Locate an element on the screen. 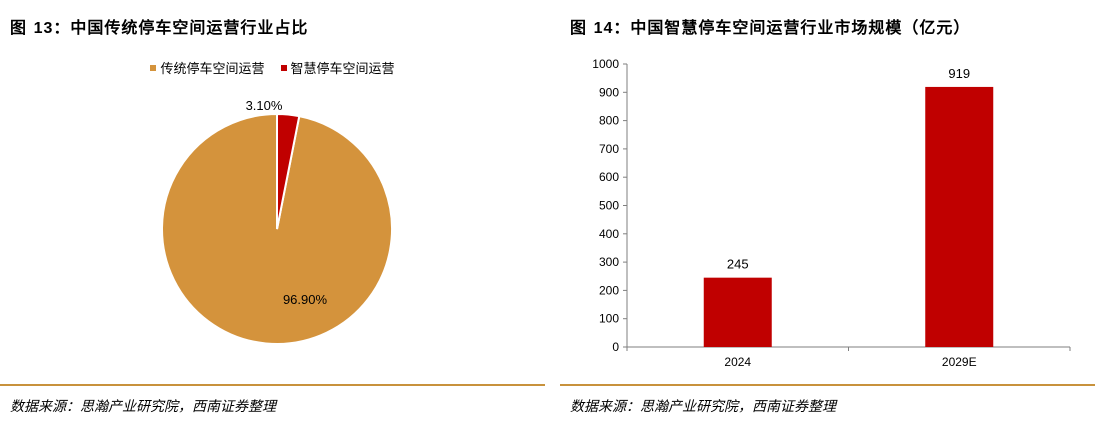 Image resolution: width=1095 pixels, height=438 pixels. figure-14-title: 图 14：中国智慧停车空间运营行业市场规模（亿元） is located at coordinates (770, 26).